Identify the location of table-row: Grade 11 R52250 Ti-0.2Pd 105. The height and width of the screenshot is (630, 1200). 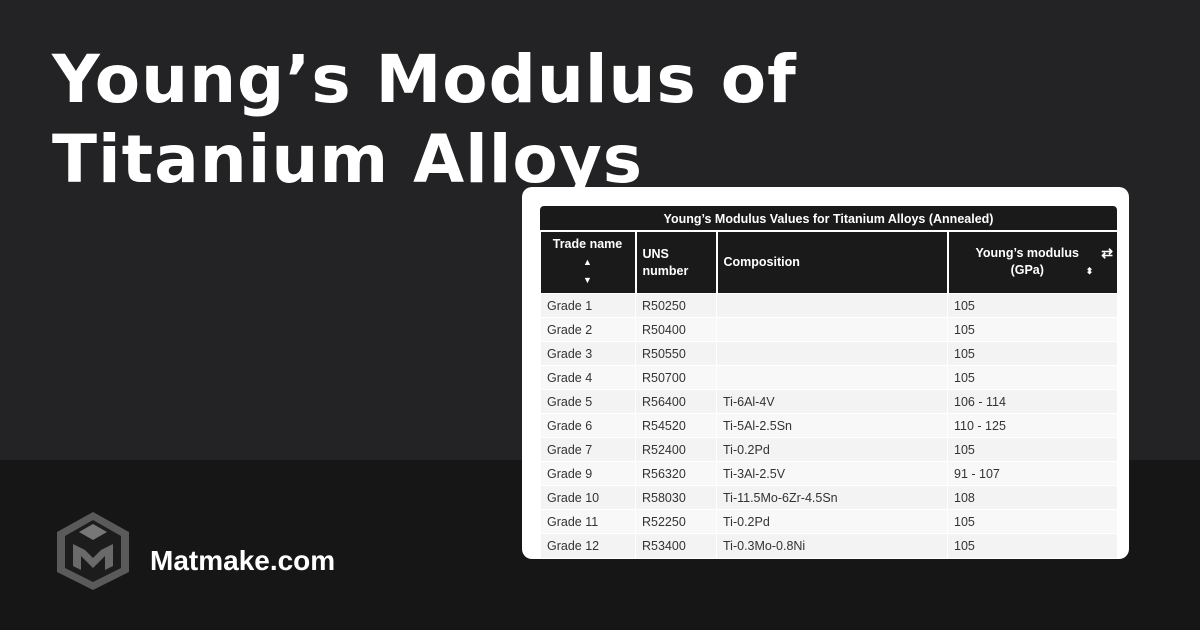
(828, 521).